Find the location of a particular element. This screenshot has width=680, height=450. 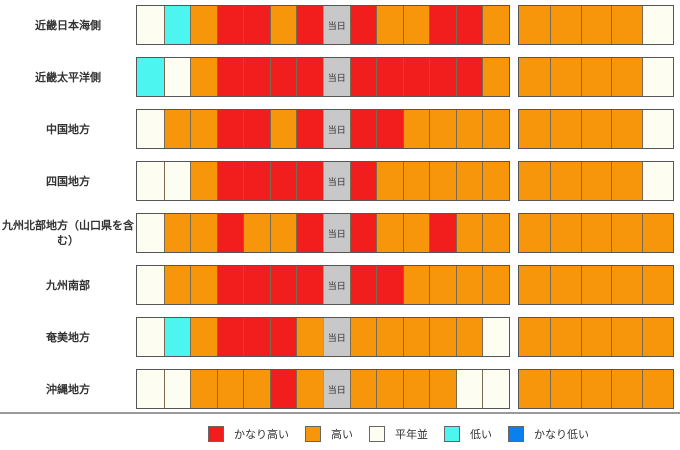

region-label: 奄美地方 is located at coordinates (68, 337).